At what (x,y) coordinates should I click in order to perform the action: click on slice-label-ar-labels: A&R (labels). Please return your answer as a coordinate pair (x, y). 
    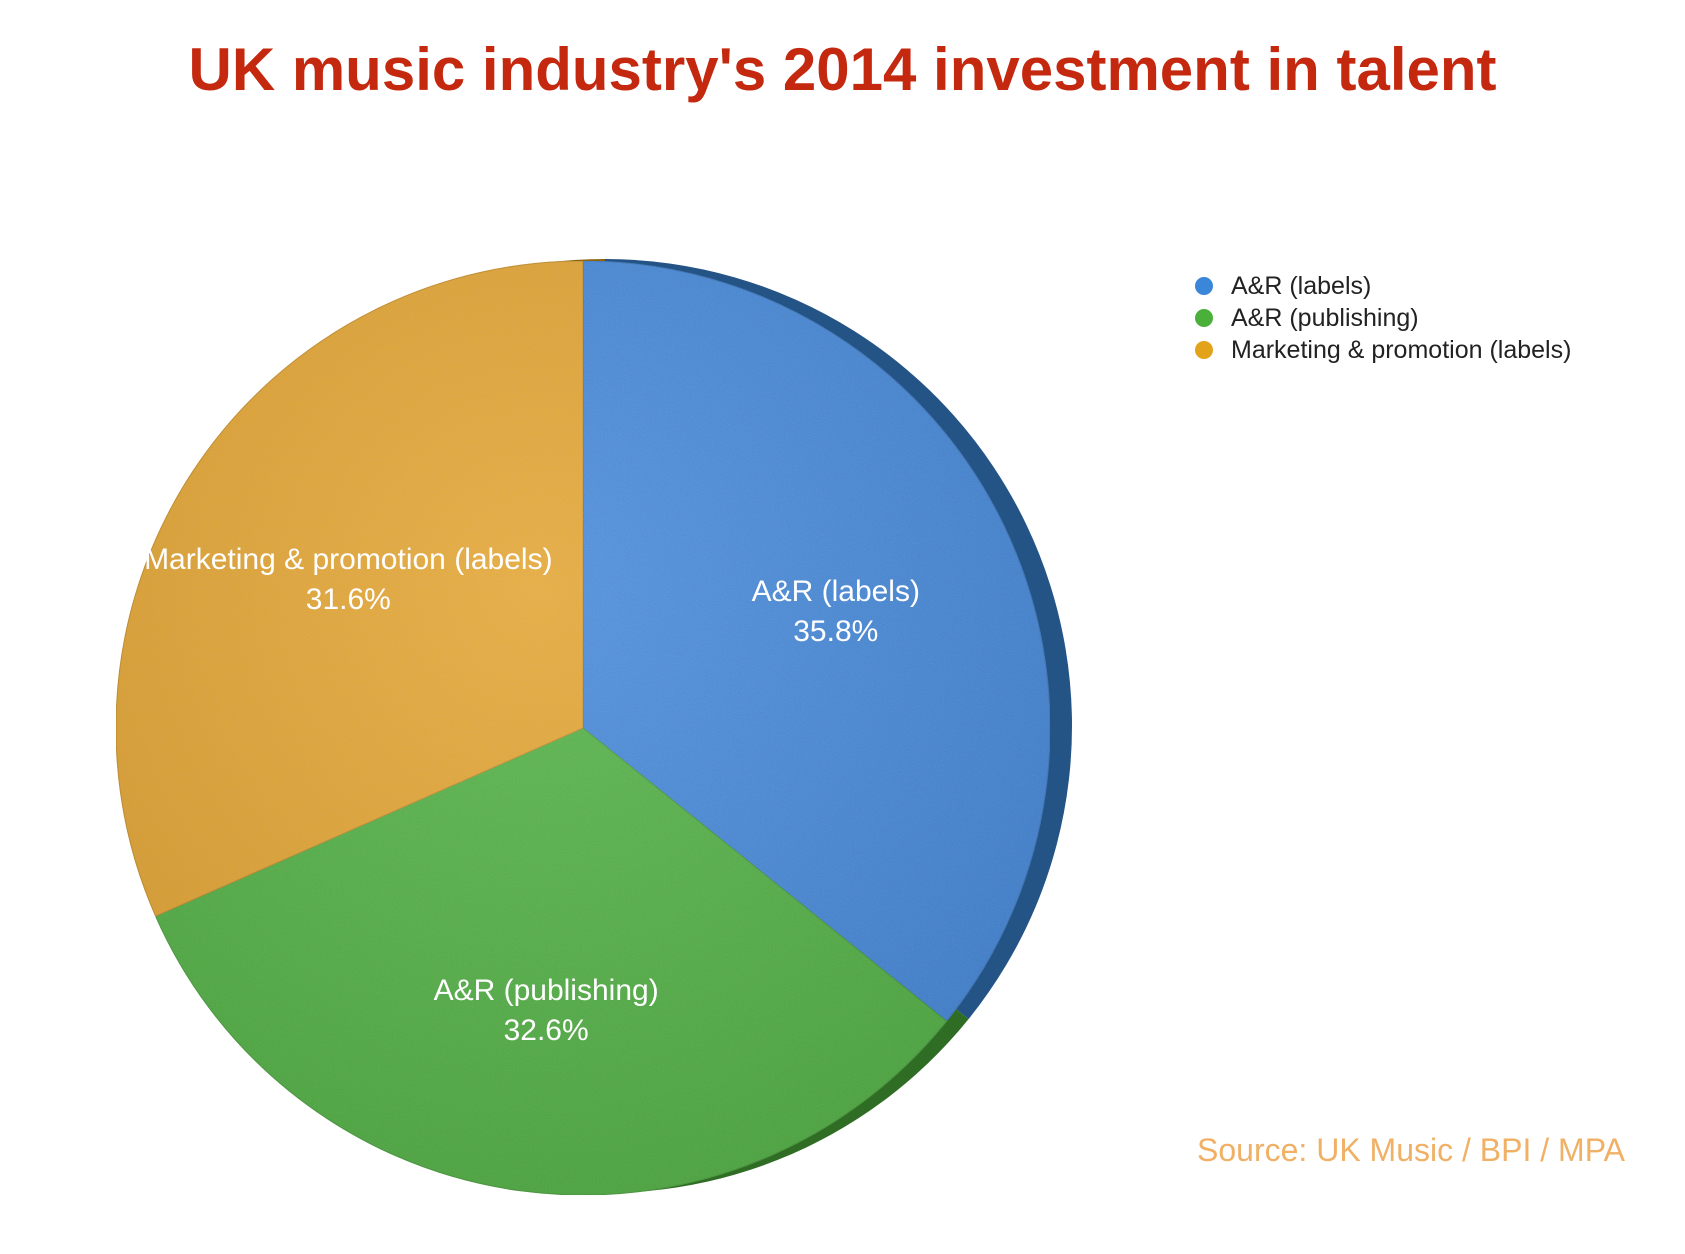
    Looking at the image, I should click on (836, 591).